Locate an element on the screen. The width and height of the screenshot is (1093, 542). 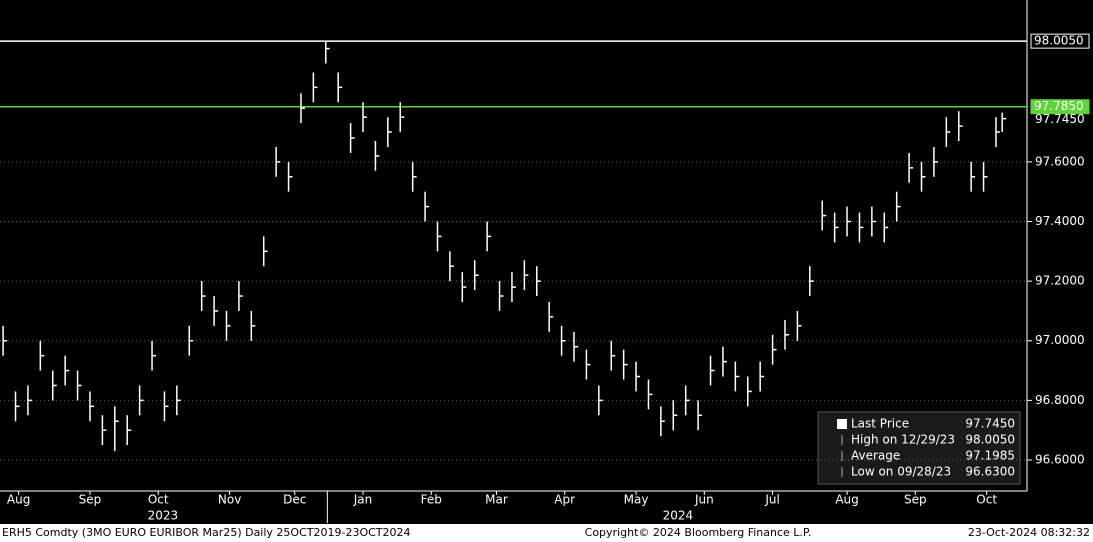
y-tick-label: 96.6000 is located at coordinates (1060, 459).